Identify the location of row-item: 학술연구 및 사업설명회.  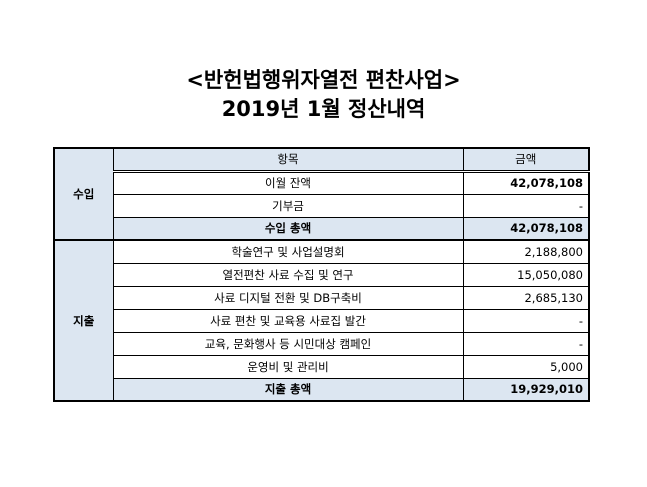
(288, 251).